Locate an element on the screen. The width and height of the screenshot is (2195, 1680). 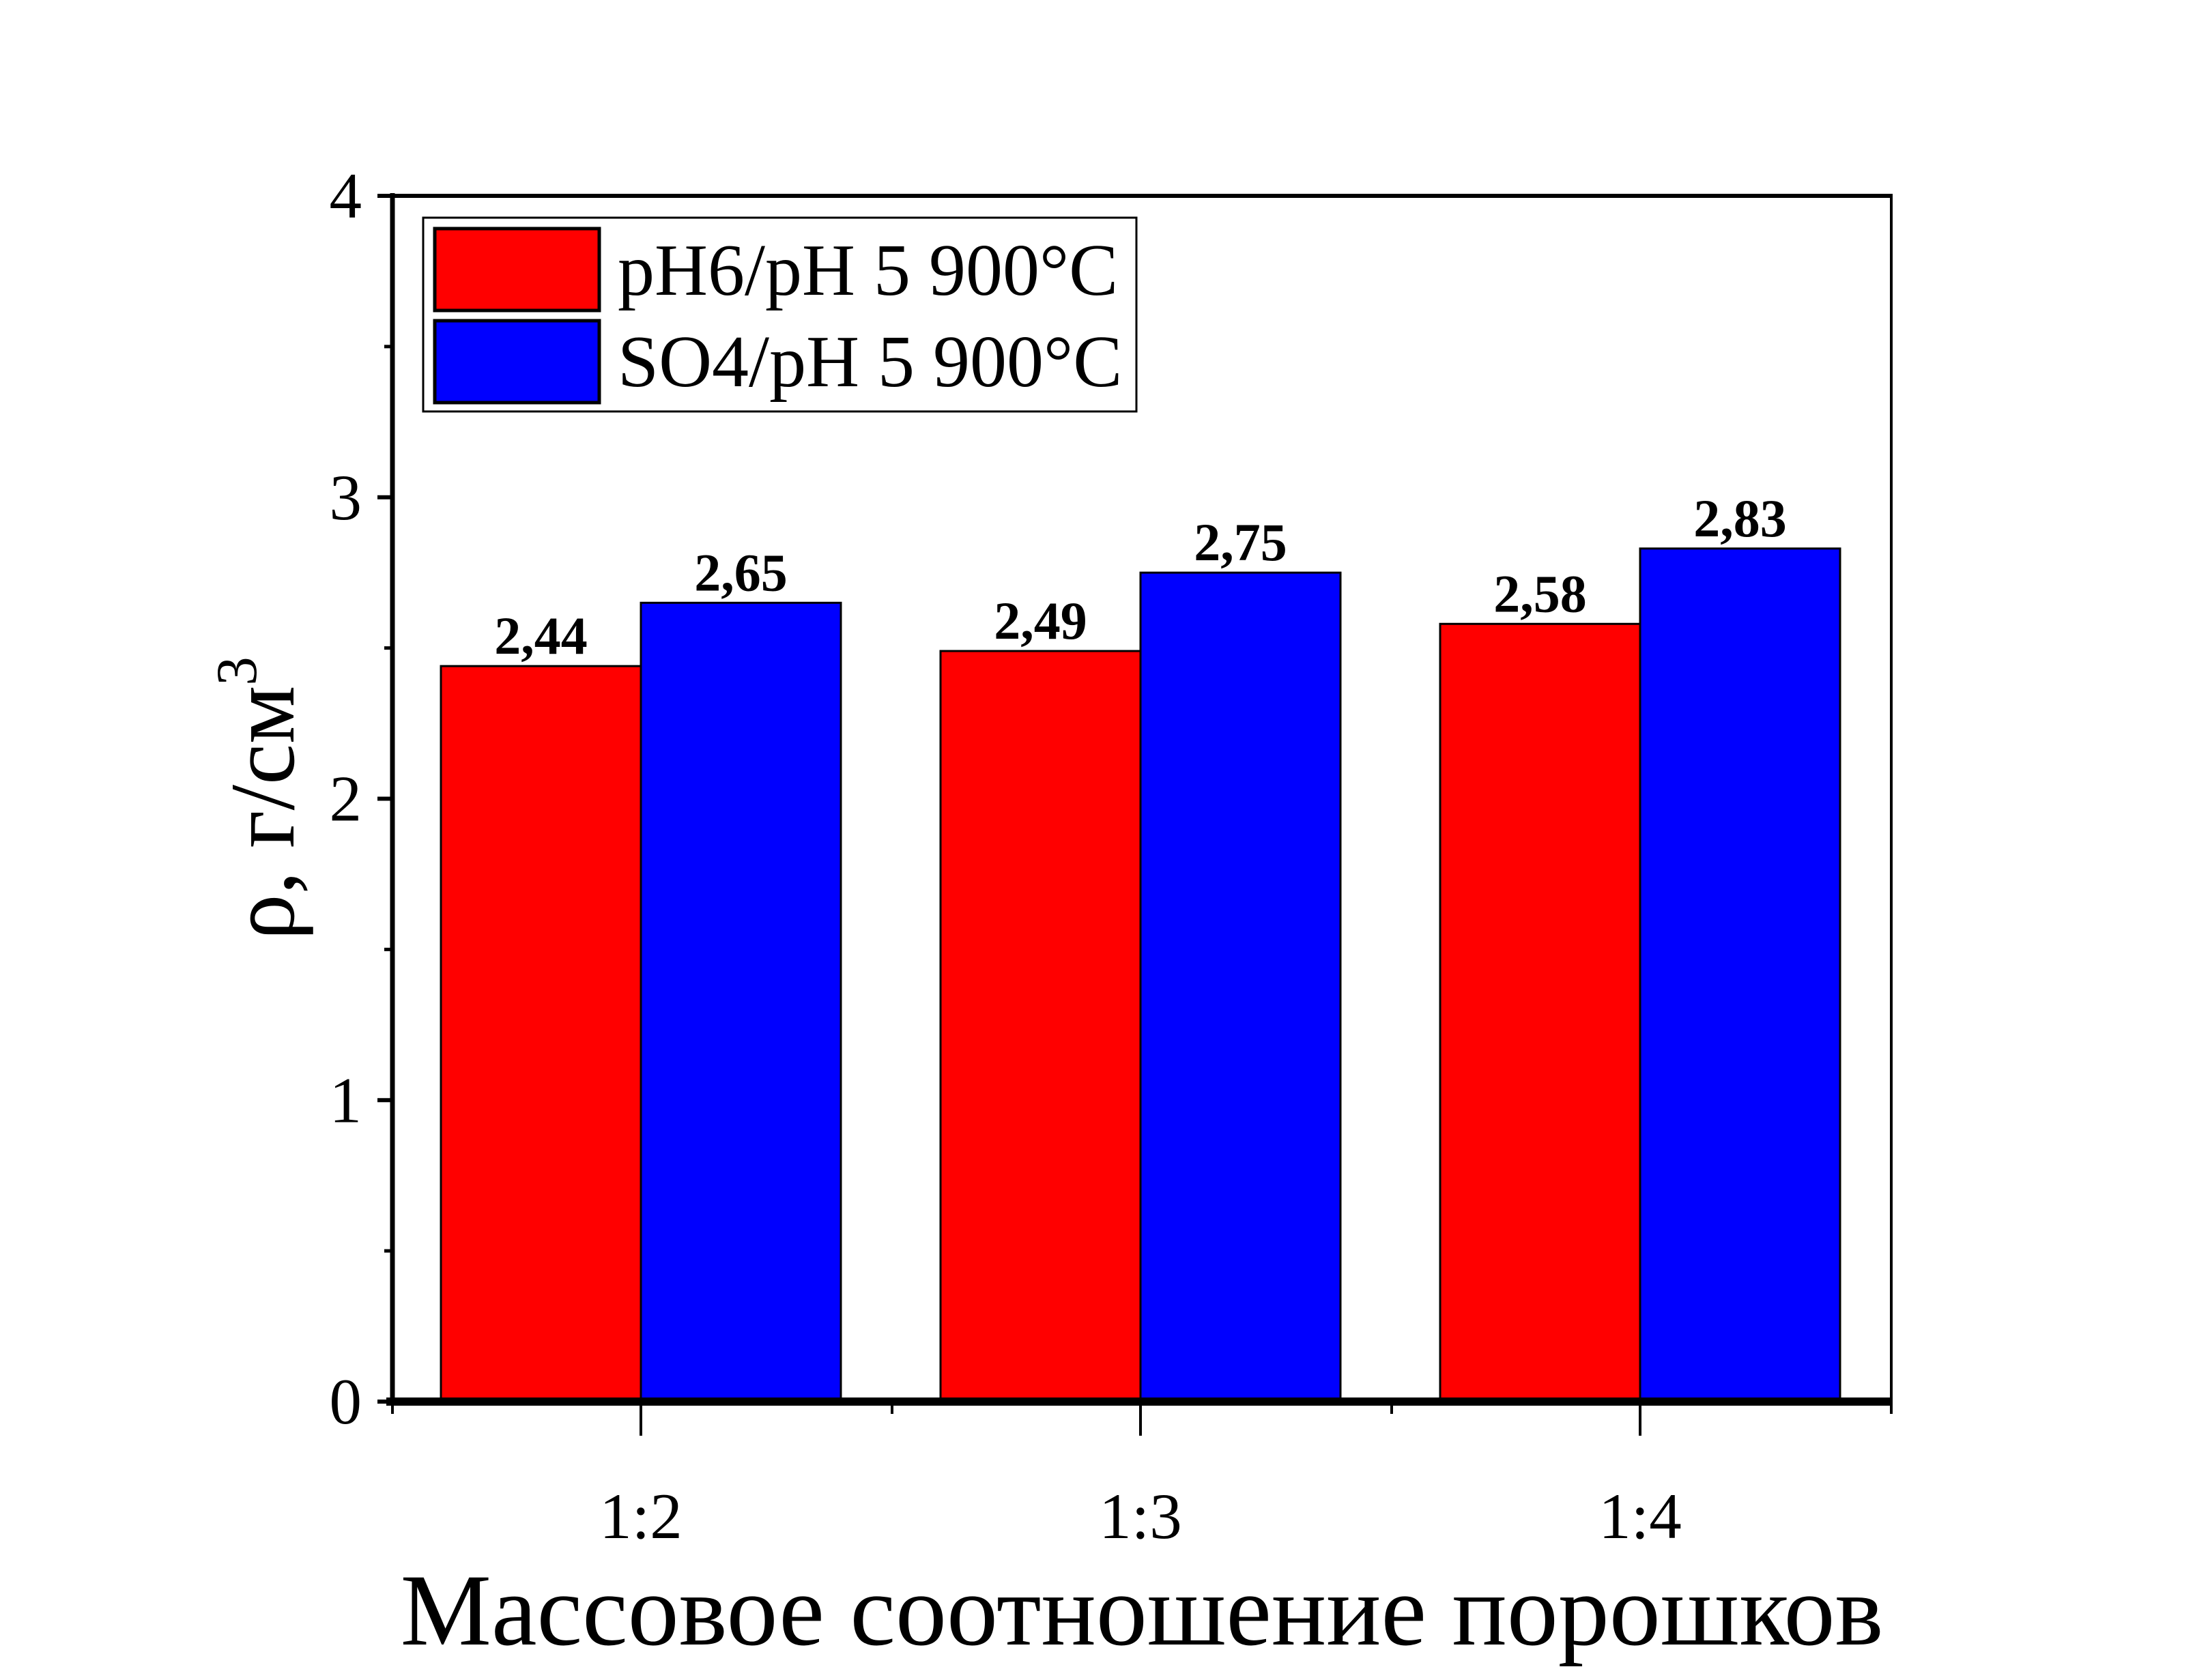
x-tick-label: 1:3 is located at coordinates (1140, 1516).